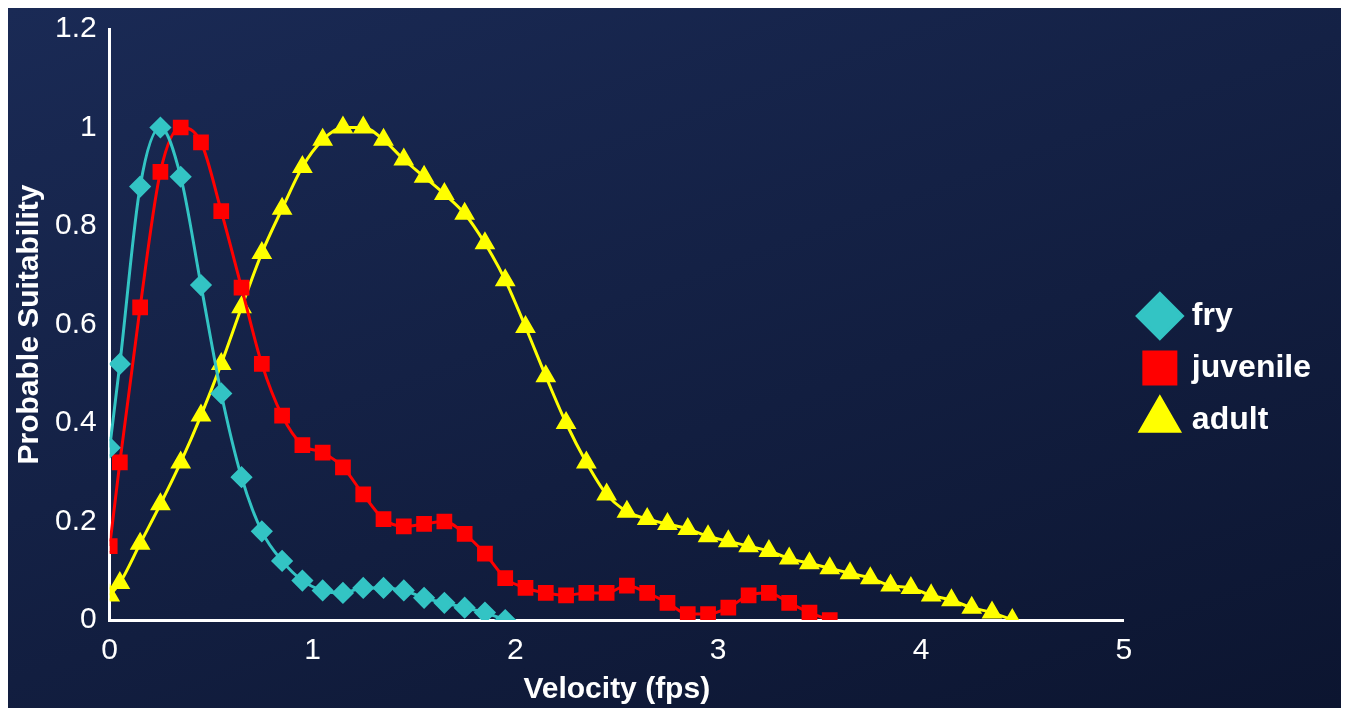  Describe the element at coordinates (75, 421) in the screenshot. I see `y-tick-label: 0.4` at that location.